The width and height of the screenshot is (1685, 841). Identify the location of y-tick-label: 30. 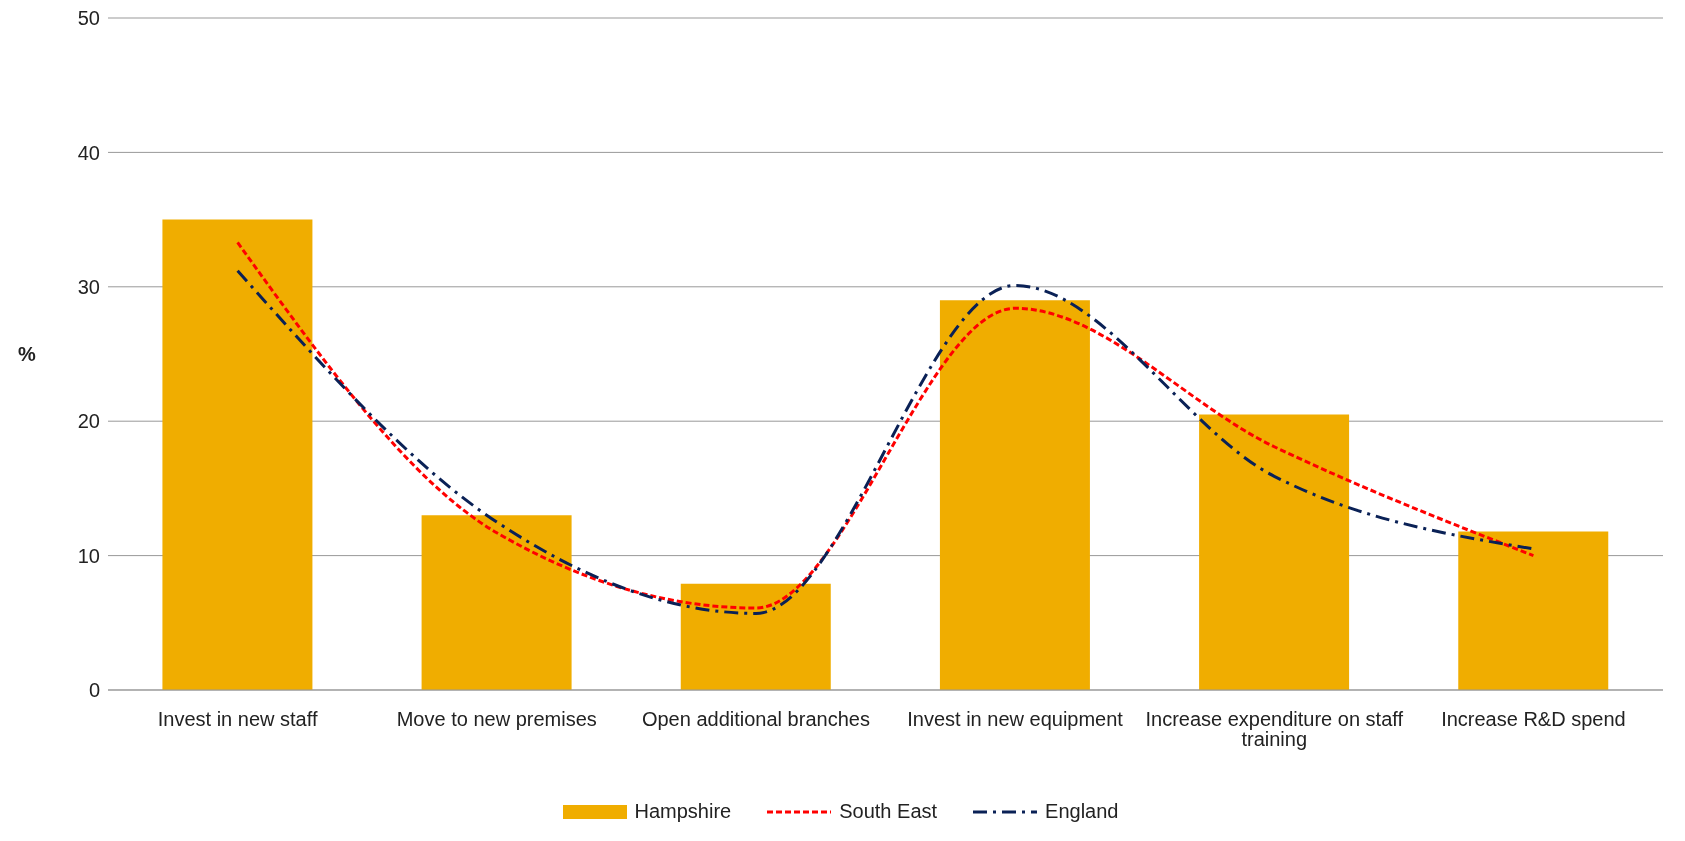
(88, 286).